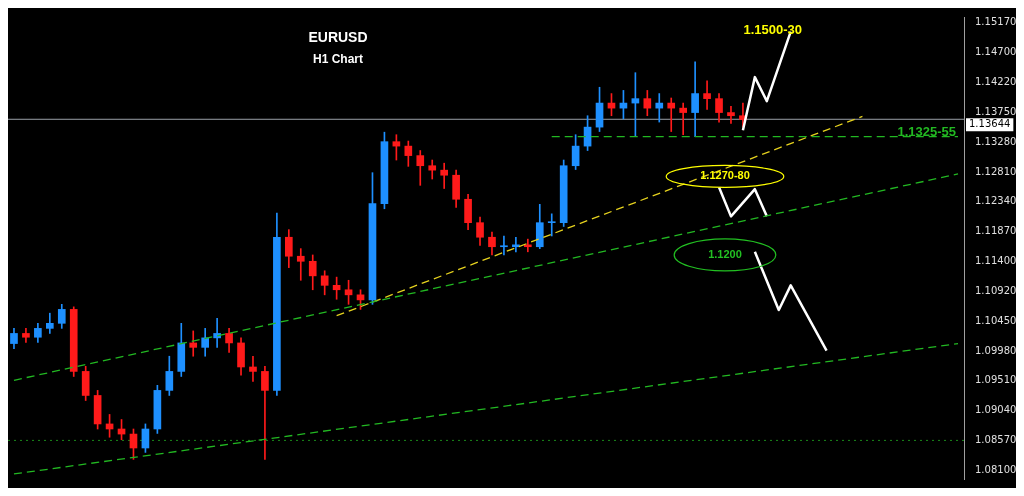 The width and height of the screenshot is (1024, 496). What do you see at coordinates (996, 112) in the screenshot?
I see `y-tick-label: 1.13750` at bounding box center [996, 112].